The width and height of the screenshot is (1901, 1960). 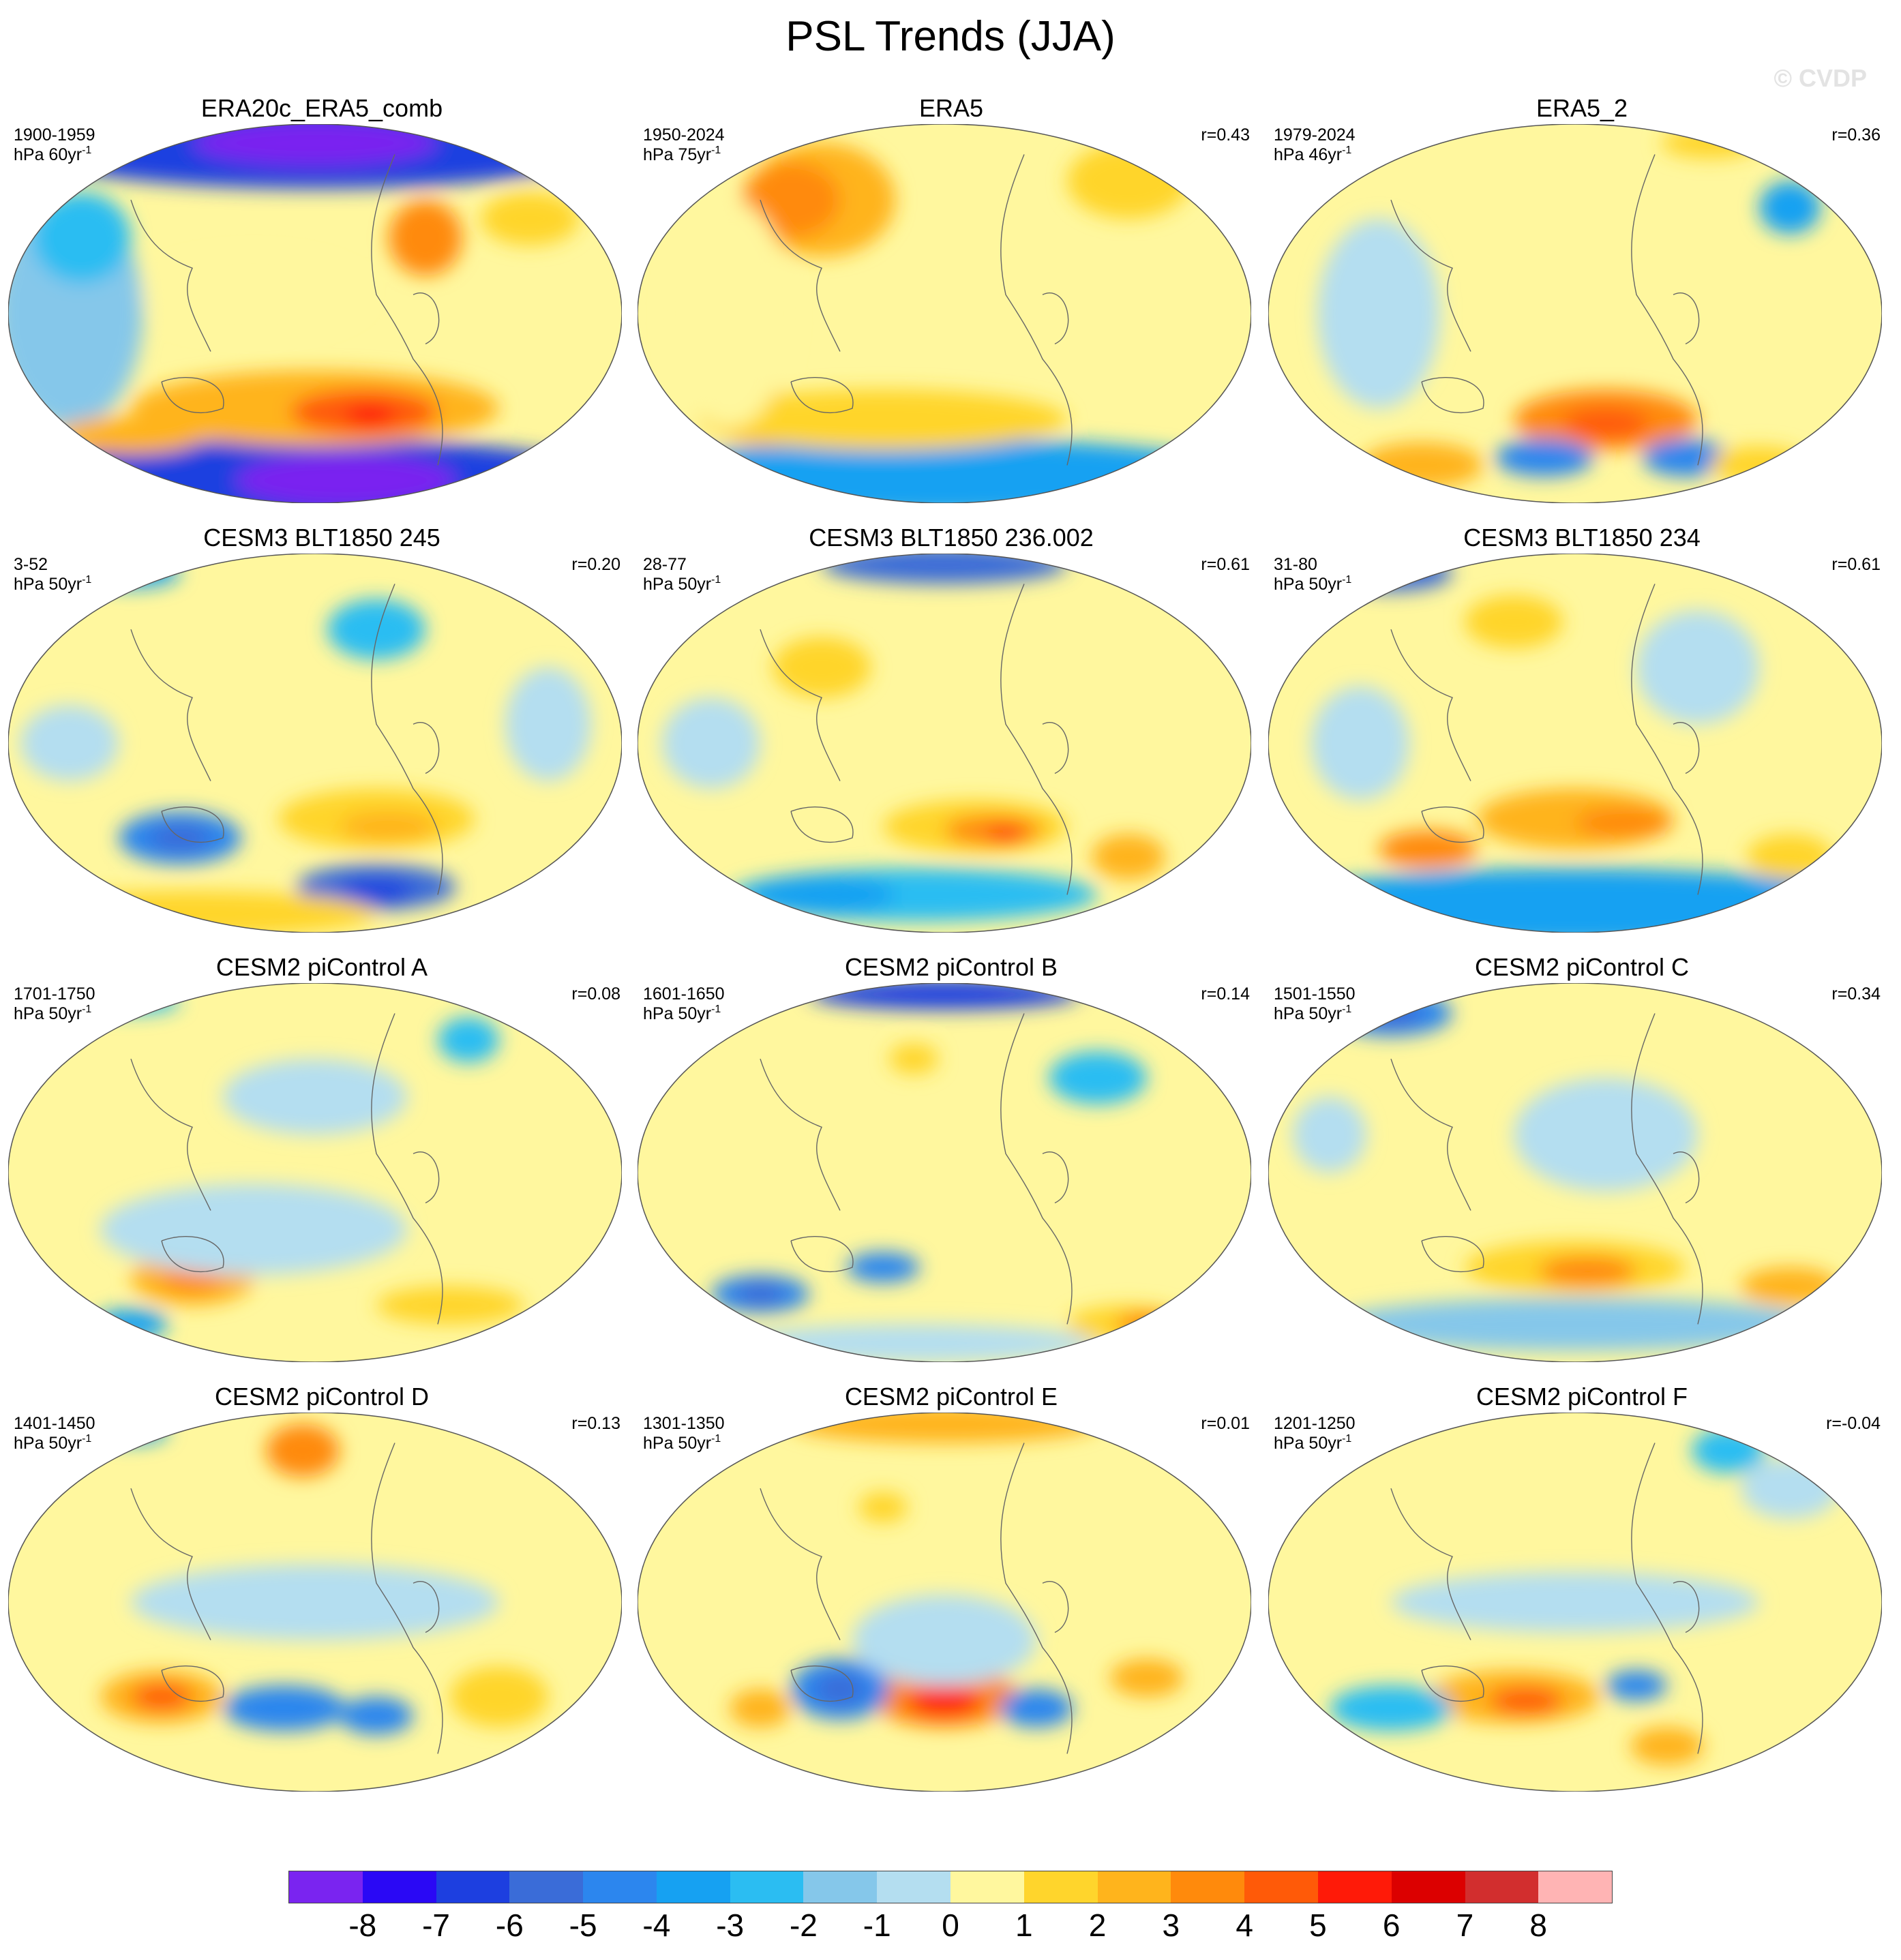 I want to click on panel-period: 1950-2024, so click(x=684, y=135).